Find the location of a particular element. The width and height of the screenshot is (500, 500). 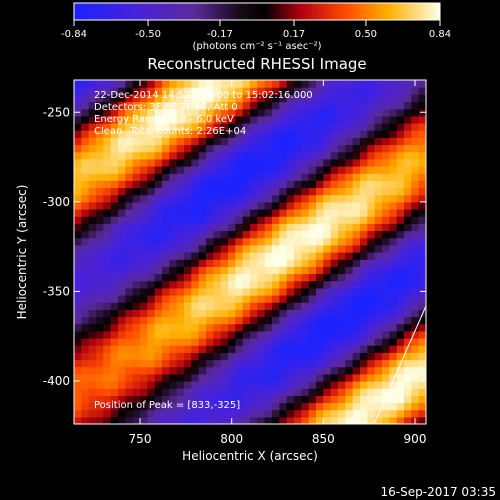

y-tick-label: -250 is located at coordinates (56, 112).